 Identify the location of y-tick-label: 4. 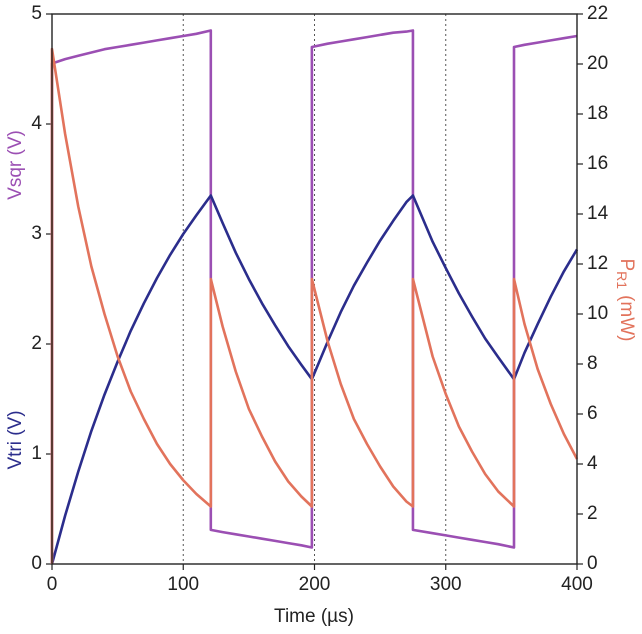
(36, 123).